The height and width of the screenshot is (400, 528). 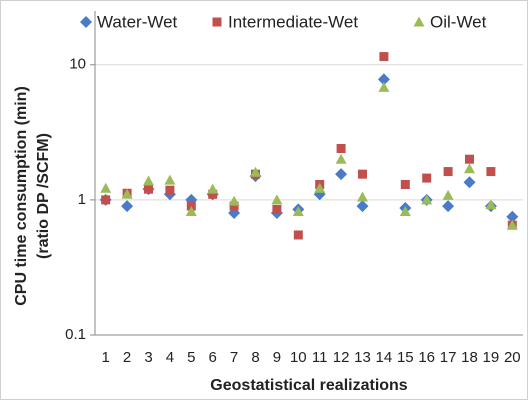 I want to click on x-tick-label: 9, so click(x=277, y=357).